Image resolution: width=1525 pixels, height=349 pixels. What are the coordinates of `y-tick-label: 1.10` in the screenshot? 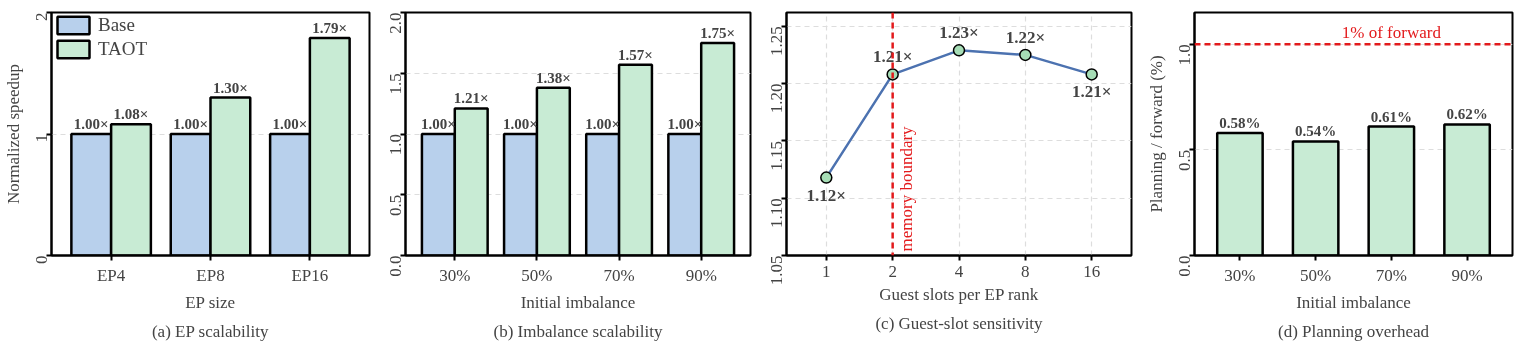 It's located at (776, 213).